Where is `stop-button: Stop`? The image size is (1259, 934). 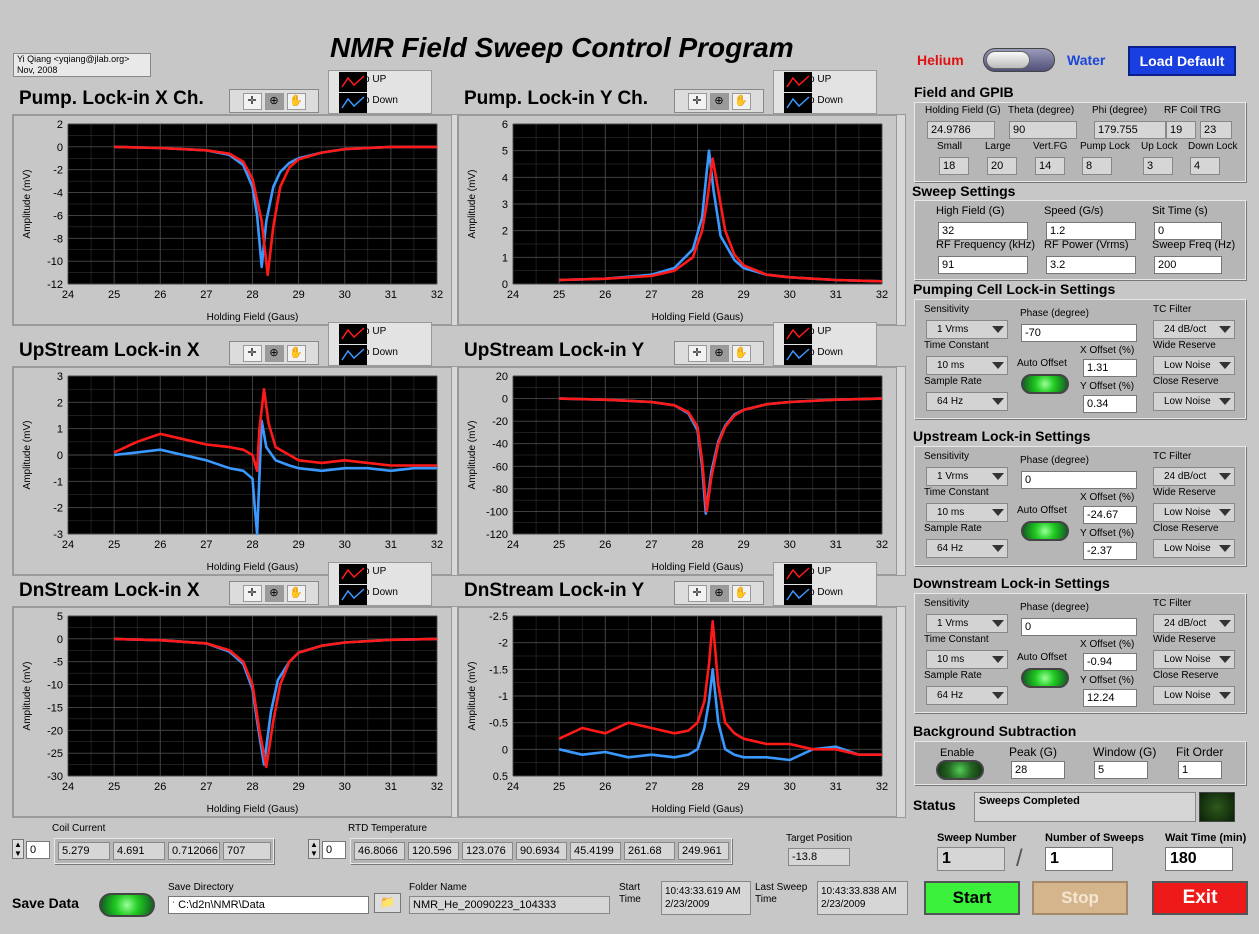 stop-button: Stop is located at coordinates (1080, 898).